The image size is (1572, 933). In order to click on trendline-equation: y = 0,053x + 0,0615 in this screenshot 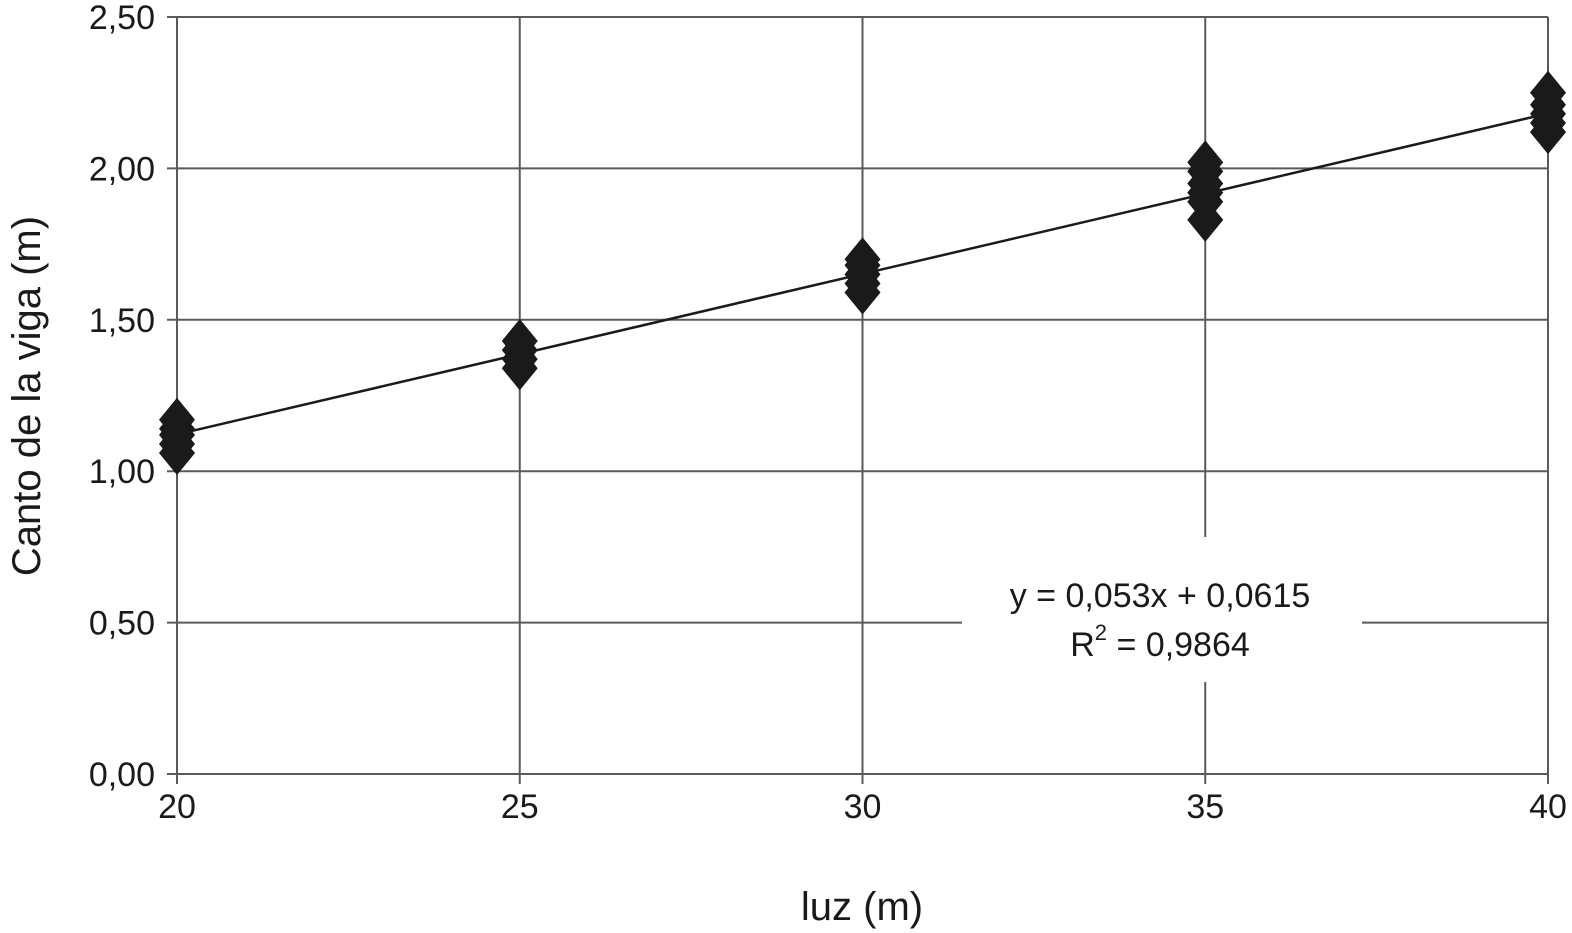, I will do `click(1160, 596)`.